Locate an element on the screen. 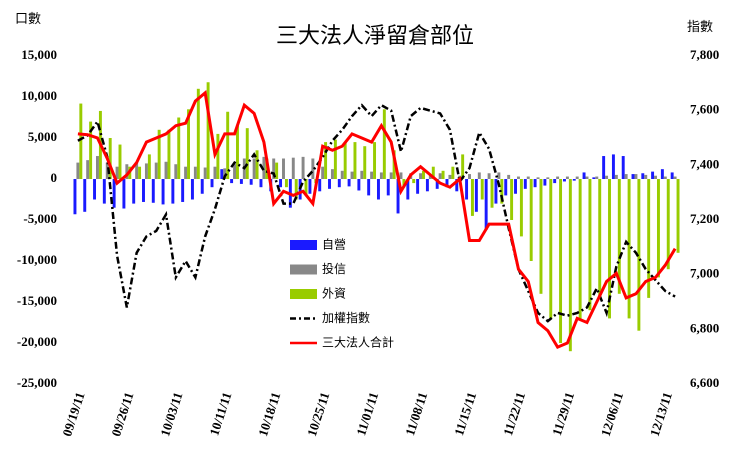 The height and width of the screenshot is (476, 739). y2-tick-label: 7,400 is located at coordinates (704, 163).